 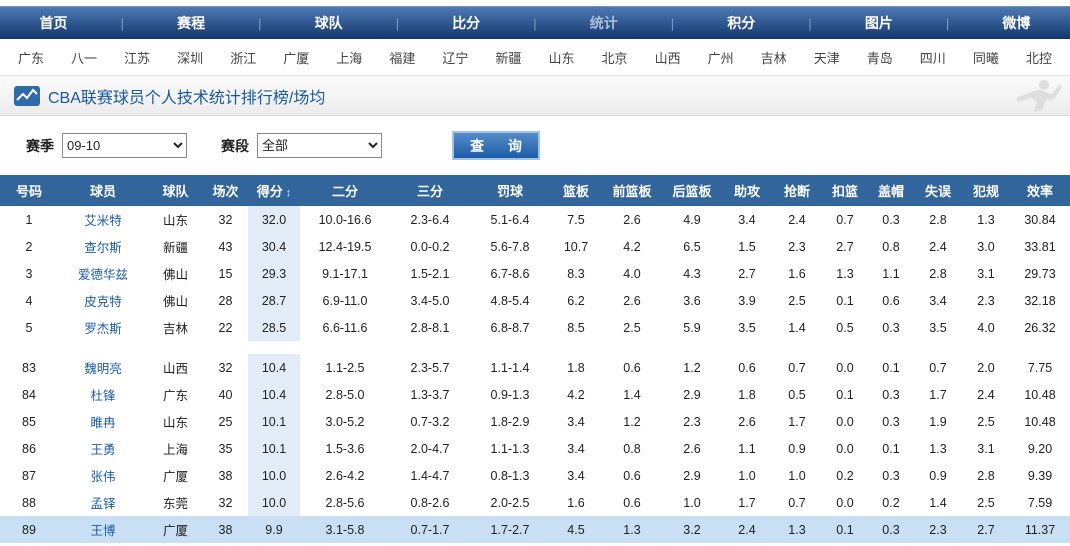 What do you see at coordinates (243, 58) in the screenshot?
I see `team-link: 浙江` at bounding box center [243, 58].